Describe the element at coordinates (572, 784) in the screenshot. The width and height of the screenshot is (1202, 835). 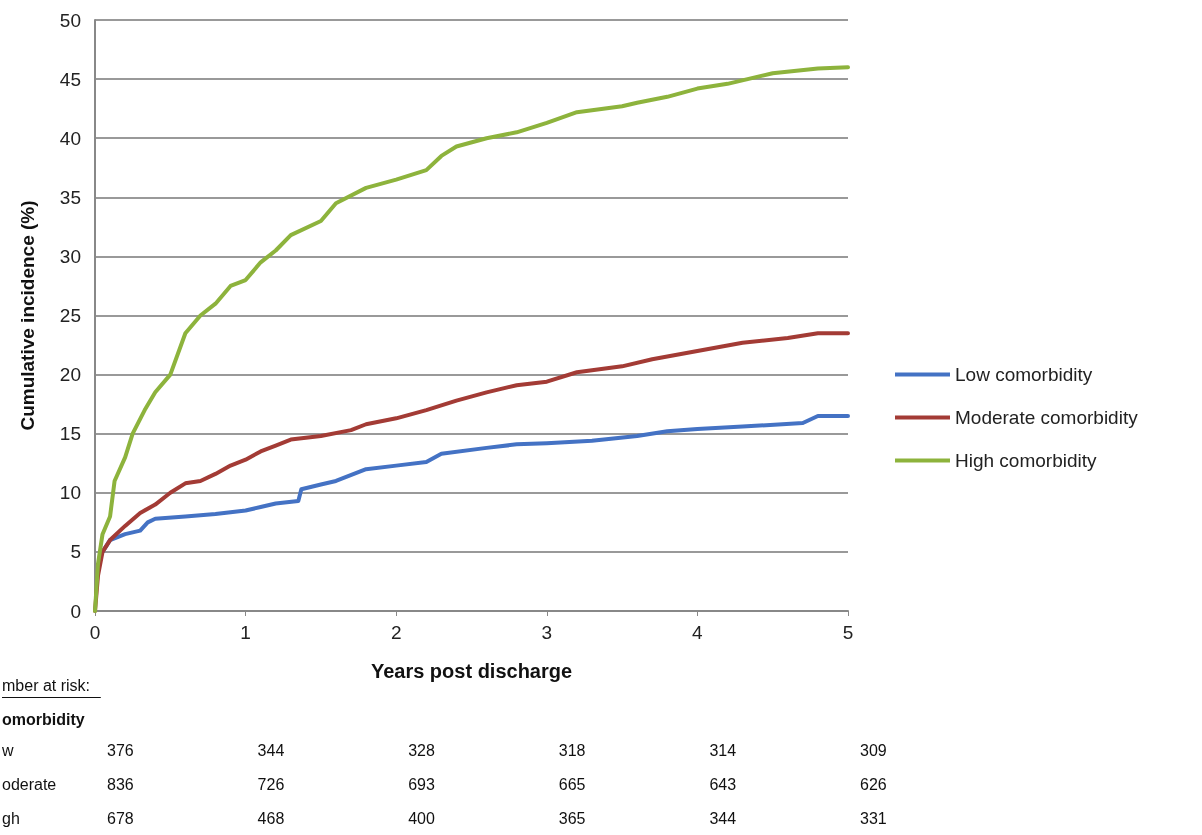
I see `text: 665` at that location.